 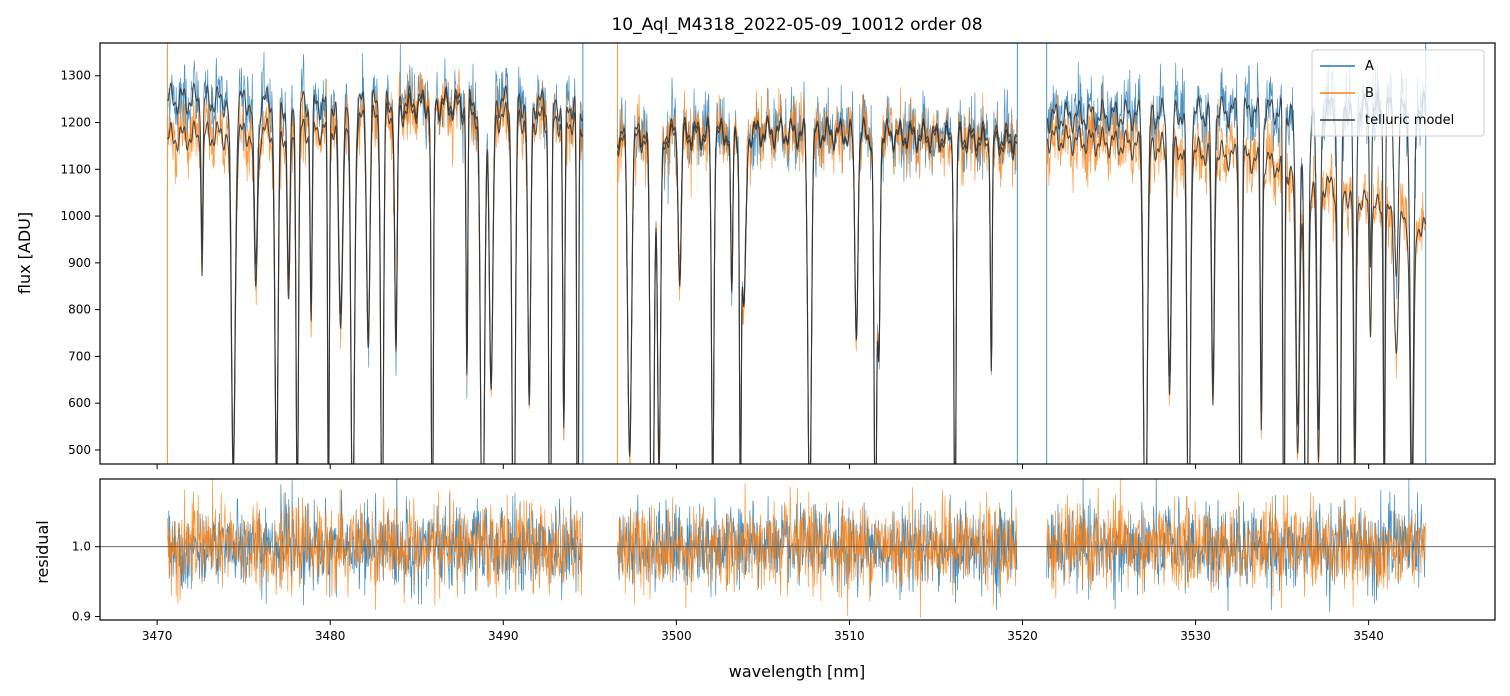 I want to click on residual-y-tick: 0.9, so click(x=86, y=617).